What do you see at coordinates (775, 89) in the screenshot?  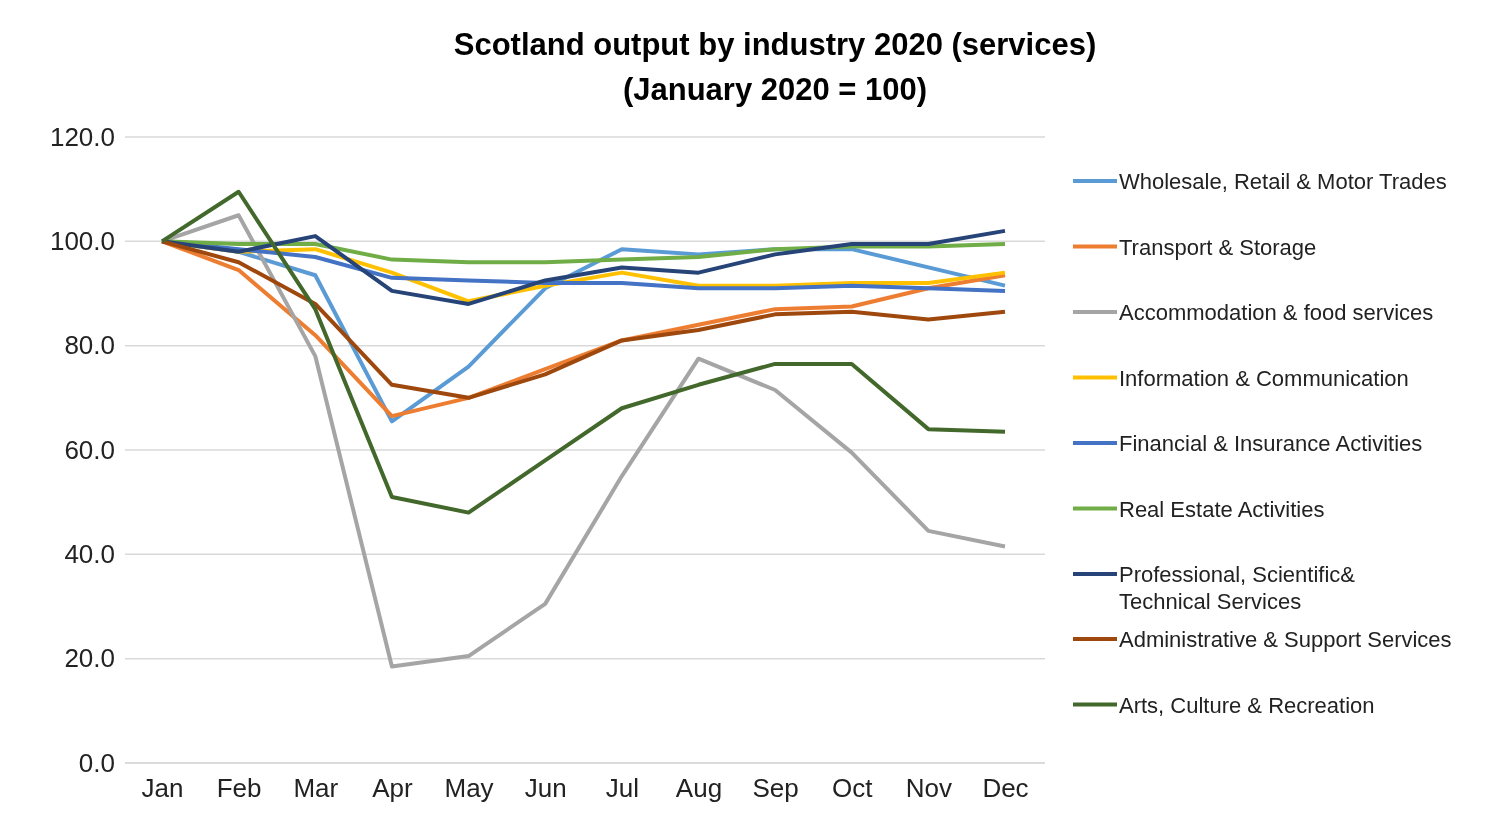 I see `chart-subtitle: (January 2020 = 100)` at bounding box center [775, 89].